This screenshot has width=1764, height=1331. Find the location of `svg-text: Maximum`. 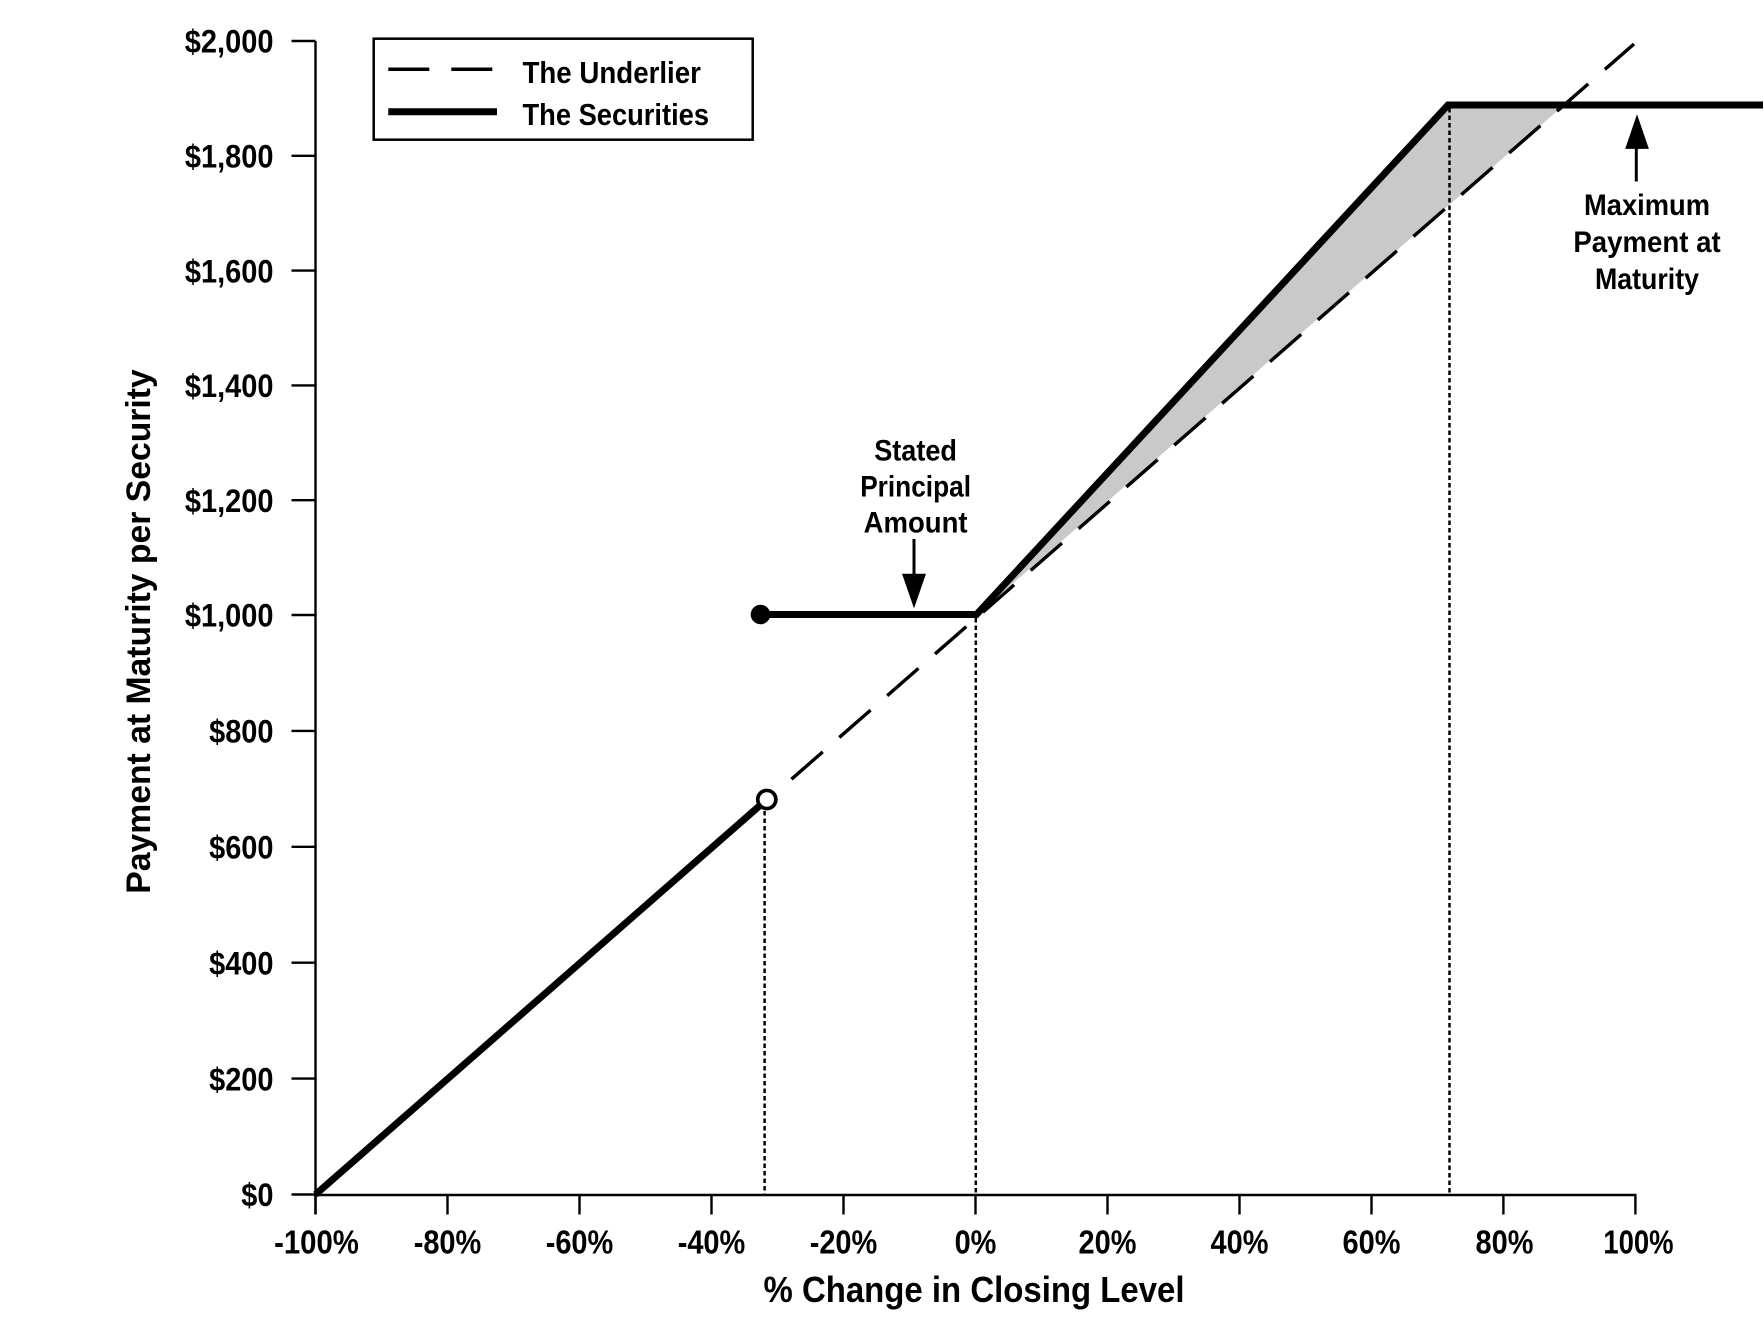

svg-text: Maximum is located at coordinates (1647, 205).